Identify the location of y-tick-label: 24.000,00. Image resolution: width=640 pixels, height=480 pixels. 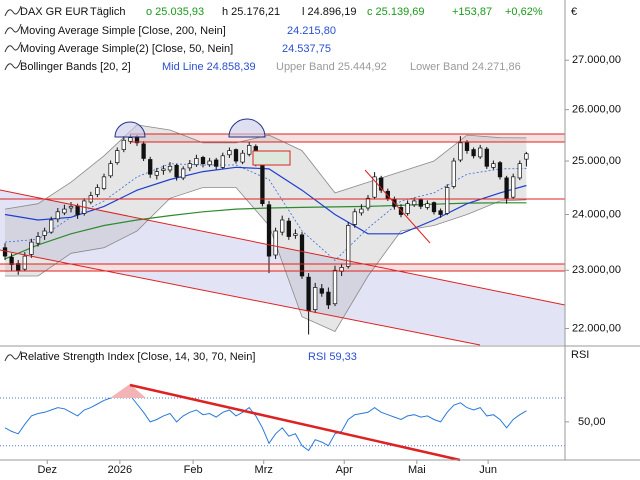
(596, 214).